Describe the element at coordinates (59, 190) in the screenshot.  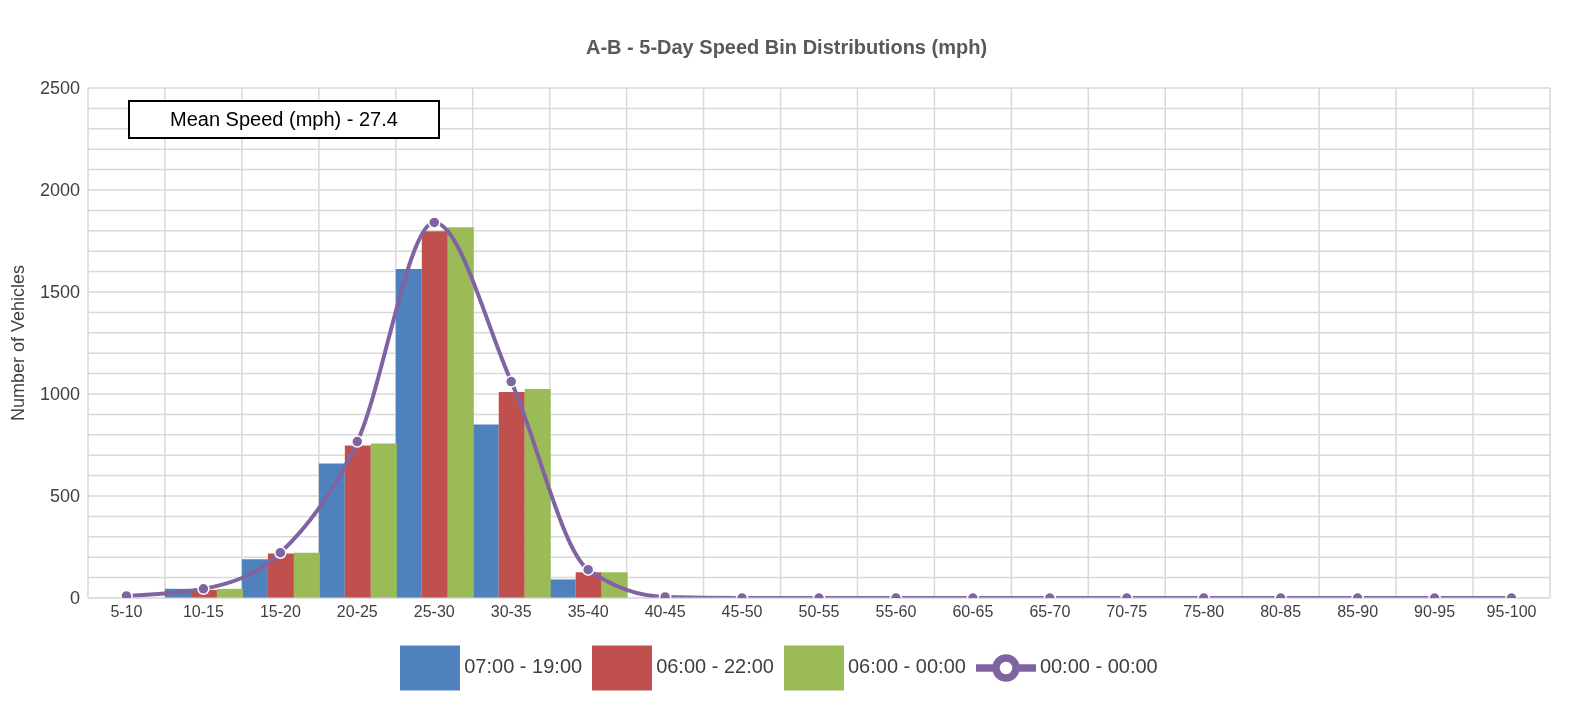
I see `y-tick-label: 2000` at that location.